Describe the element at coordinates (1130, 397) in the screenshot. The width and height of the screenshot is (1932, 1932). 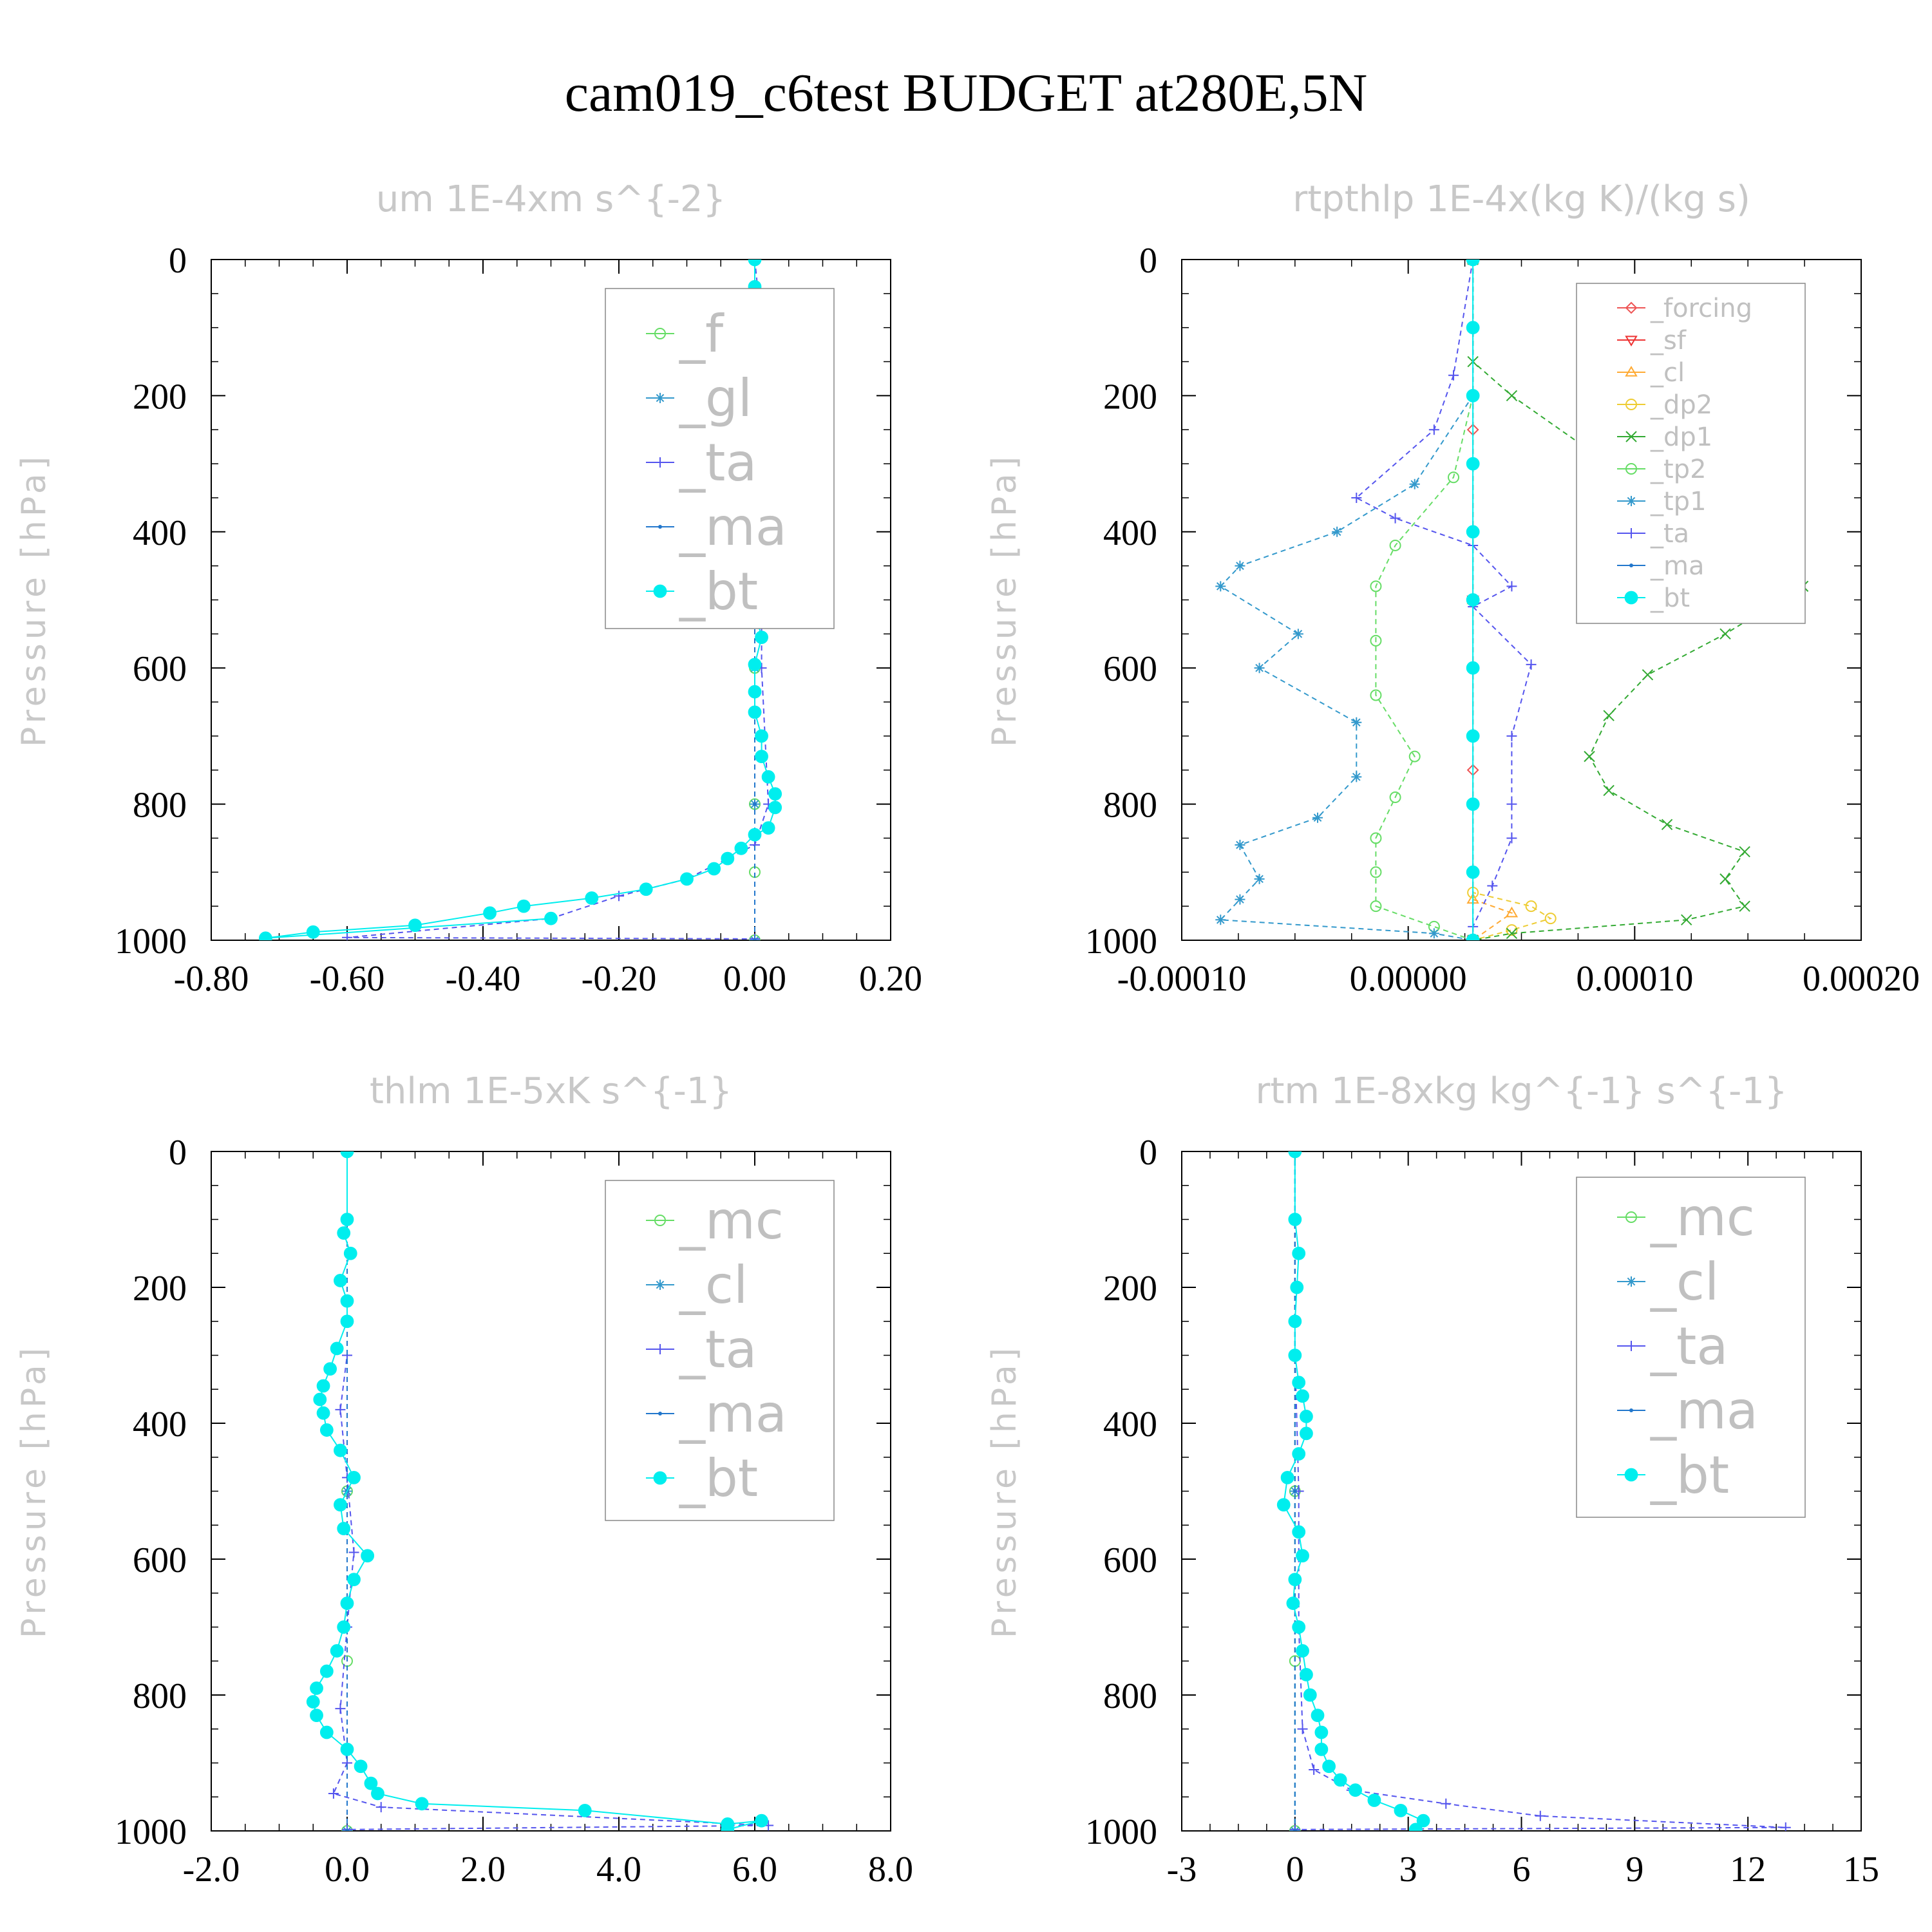
I see `y-tick-label: 200` at that location.